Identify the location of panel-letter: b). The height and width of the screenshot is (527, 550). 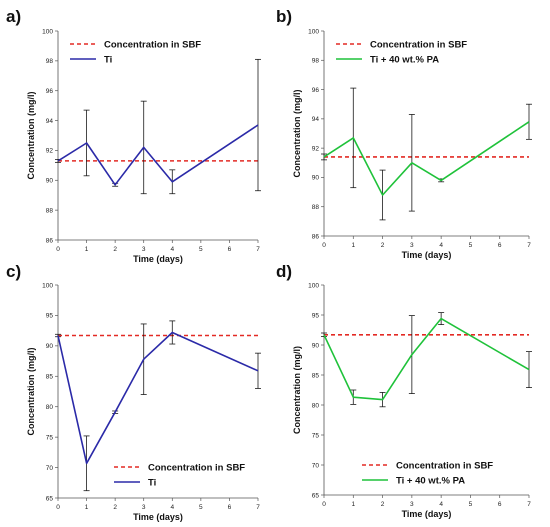
(284, 16).